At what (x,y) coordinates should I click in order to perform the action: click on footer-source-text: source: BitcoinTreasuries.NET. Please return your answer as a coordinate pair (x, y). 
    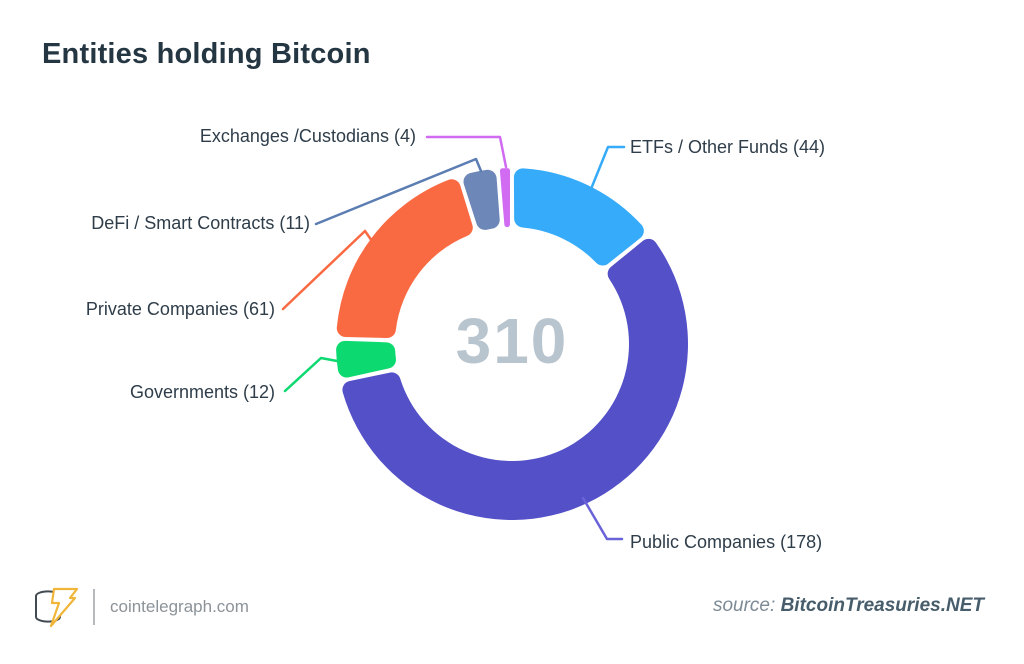
    Looking at the image, I should click on (848, 606).